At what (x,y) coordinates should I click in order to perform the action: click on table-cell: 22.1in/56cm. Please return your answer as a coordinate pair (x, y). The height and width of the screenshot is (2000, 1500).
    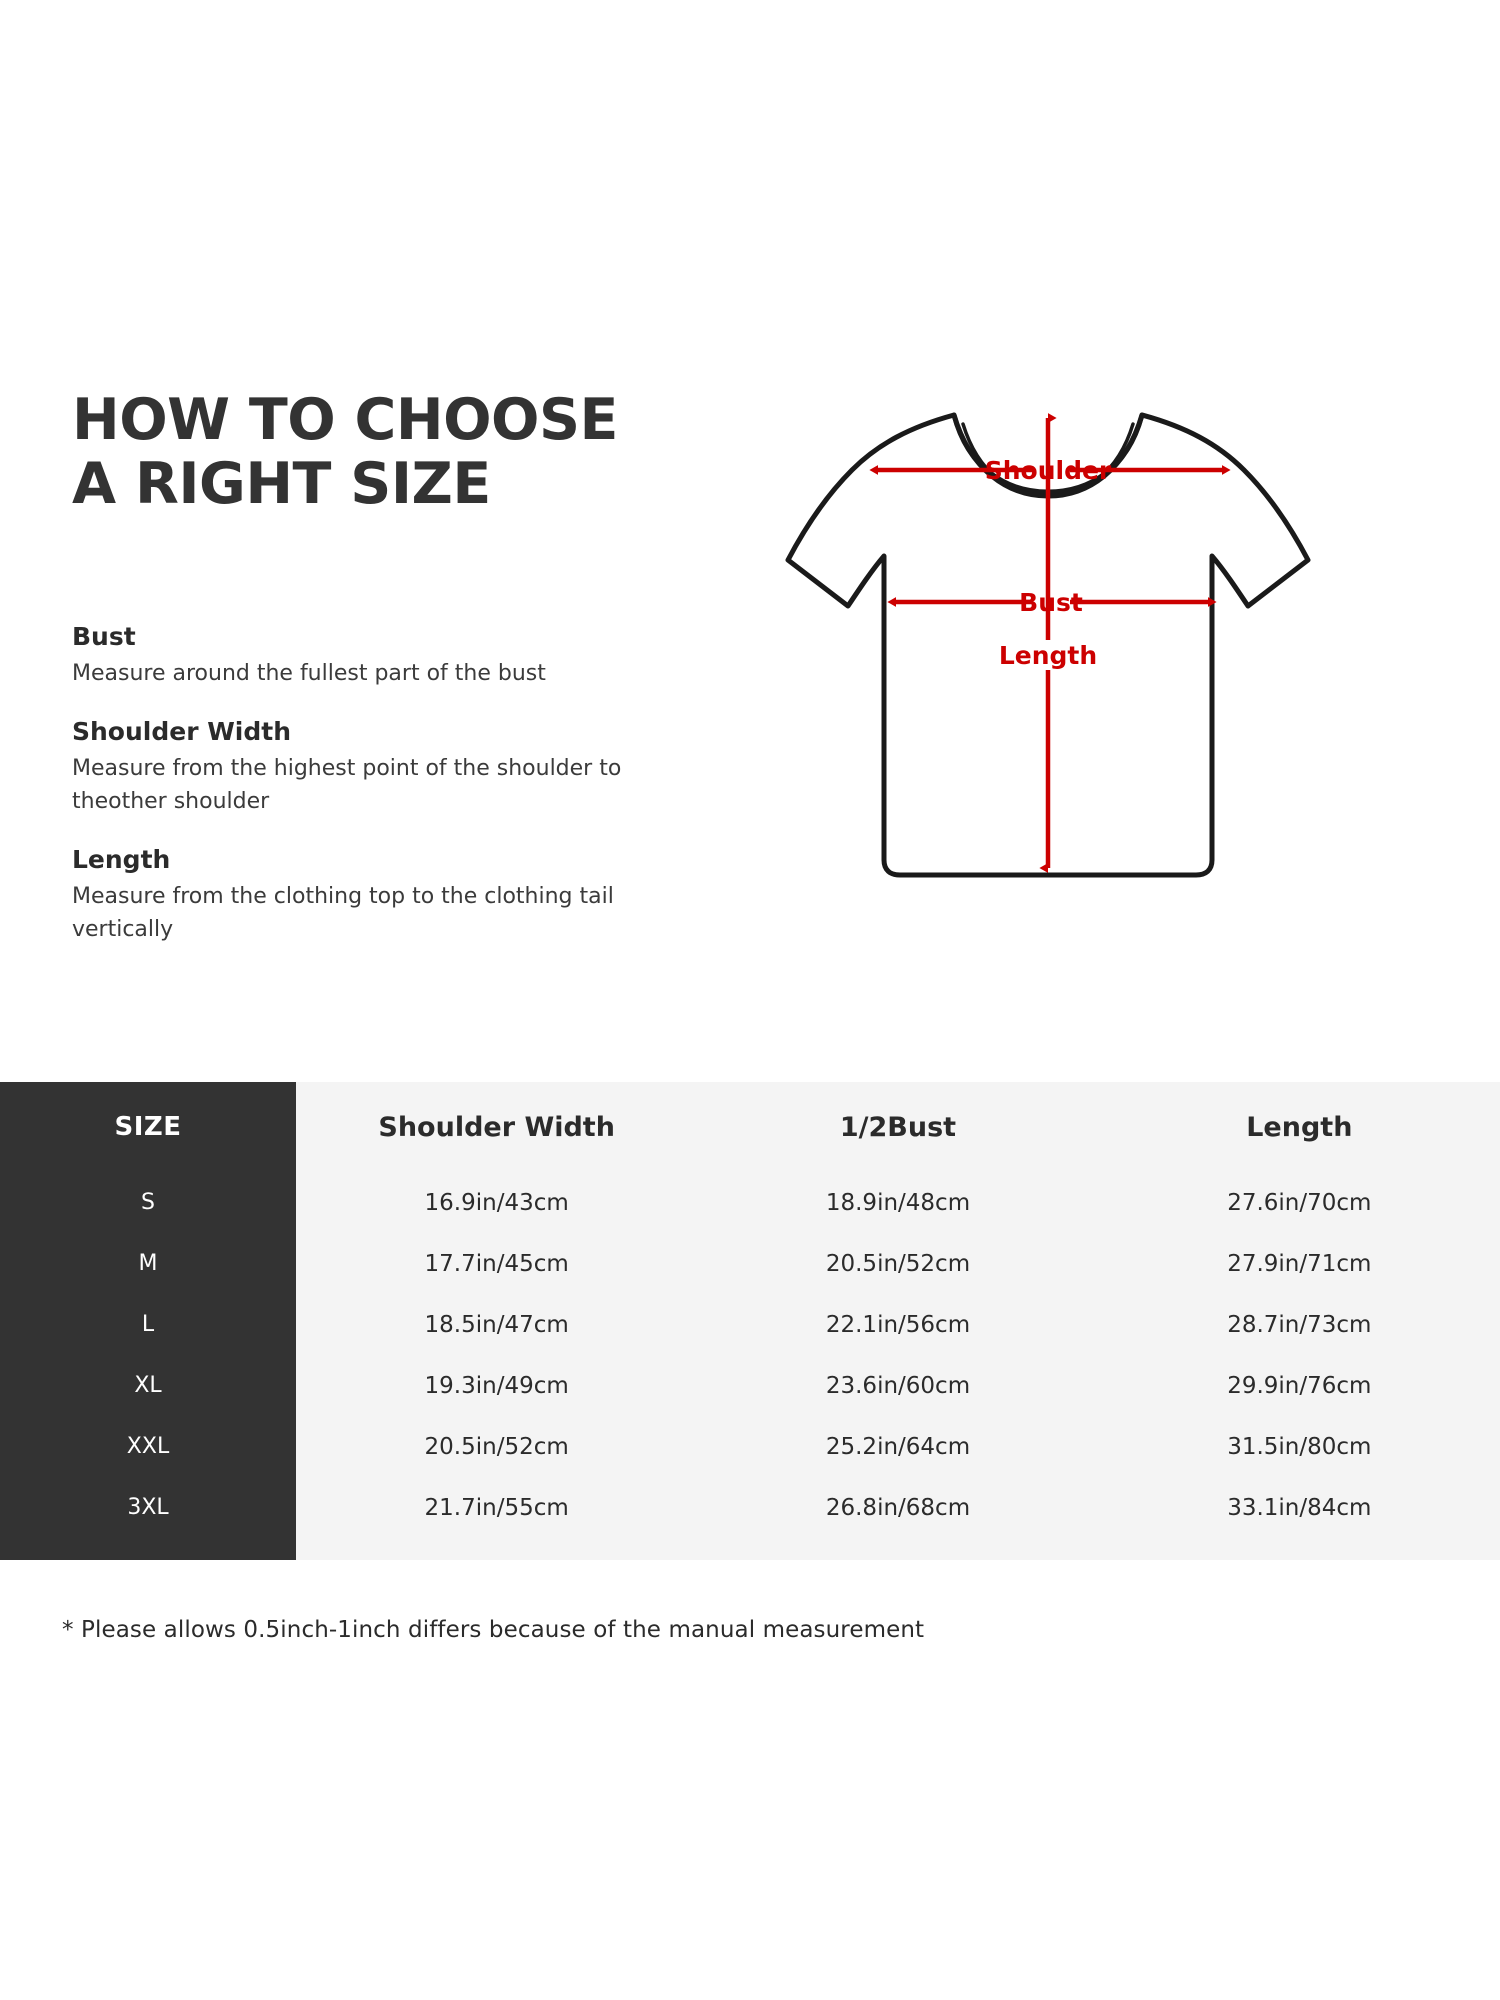
    Looking at the image, I should click on (898, 1324).